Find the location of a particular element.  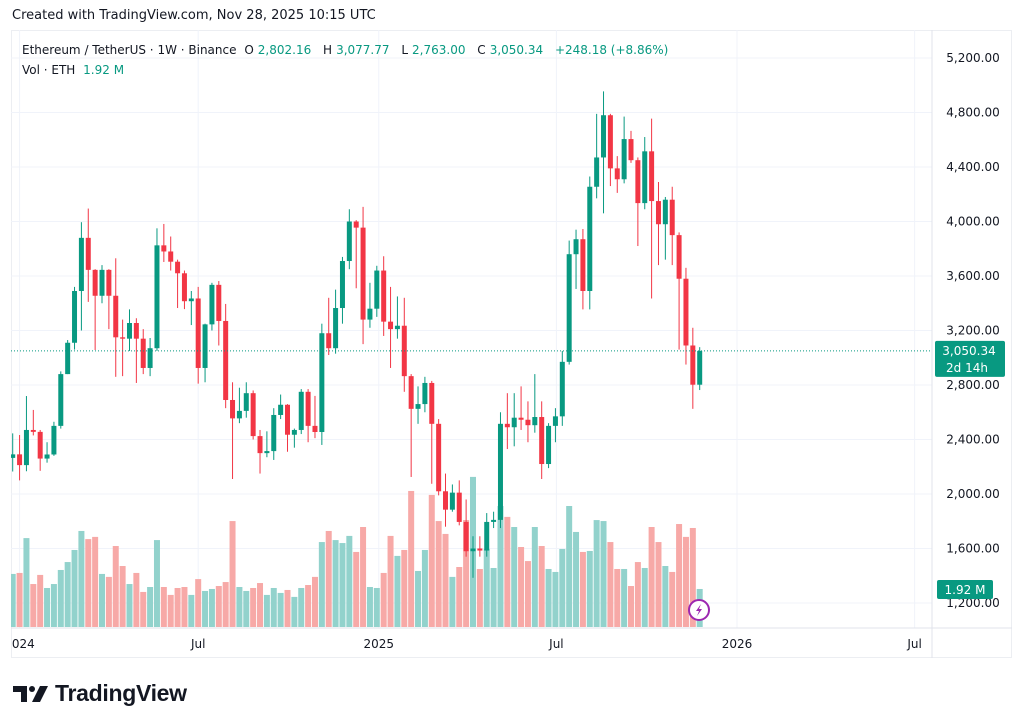

volume-label: Vol · ETH is located at coordinates (49, 70).